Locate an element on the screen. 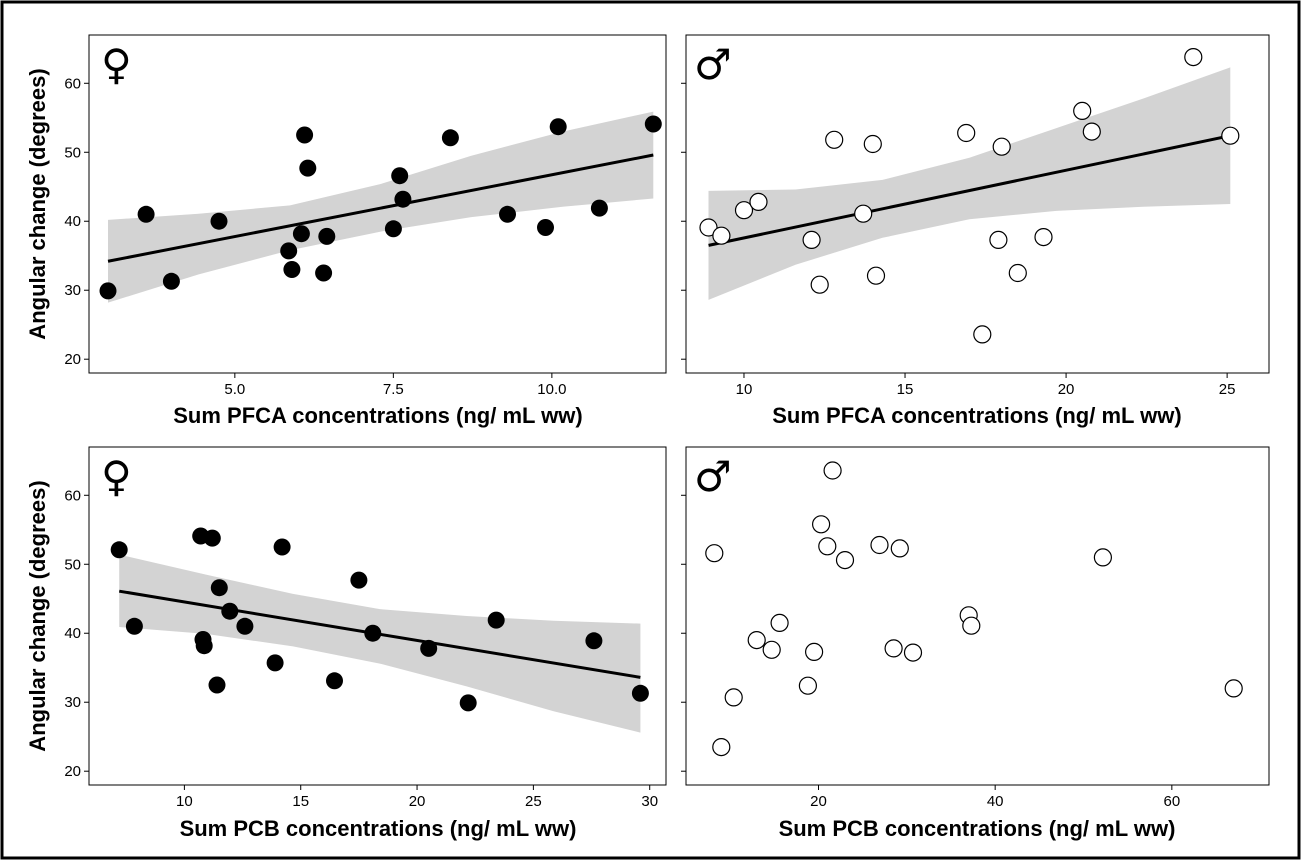 The width and height of the screenshot is (1301, 860). x-axis-title: Sum PCB concentrations (ng/ mL ww) is located at coordinates (378, 828).